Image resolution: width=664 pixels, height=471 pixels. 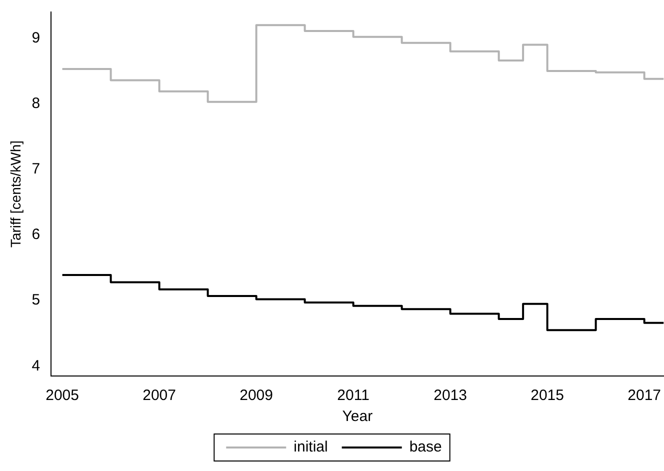 What do you see at coordinates (36, 169) in the screenshot?
I see `y-tick-label: 7` at bounding box center [36, 169].